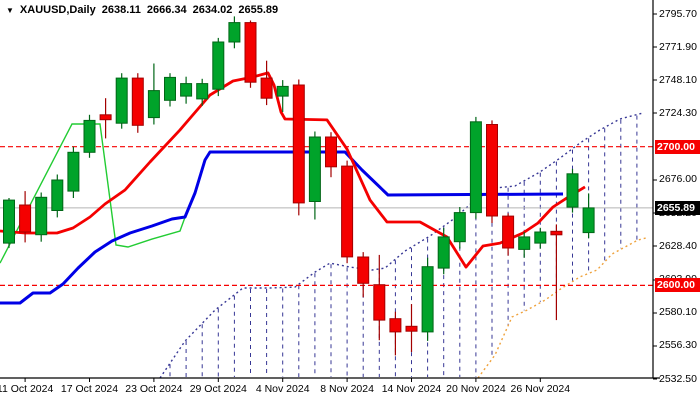 This screenshot has height=400, width=700. I want to click on price-tick-label: 2580.10, so click(678, 312).